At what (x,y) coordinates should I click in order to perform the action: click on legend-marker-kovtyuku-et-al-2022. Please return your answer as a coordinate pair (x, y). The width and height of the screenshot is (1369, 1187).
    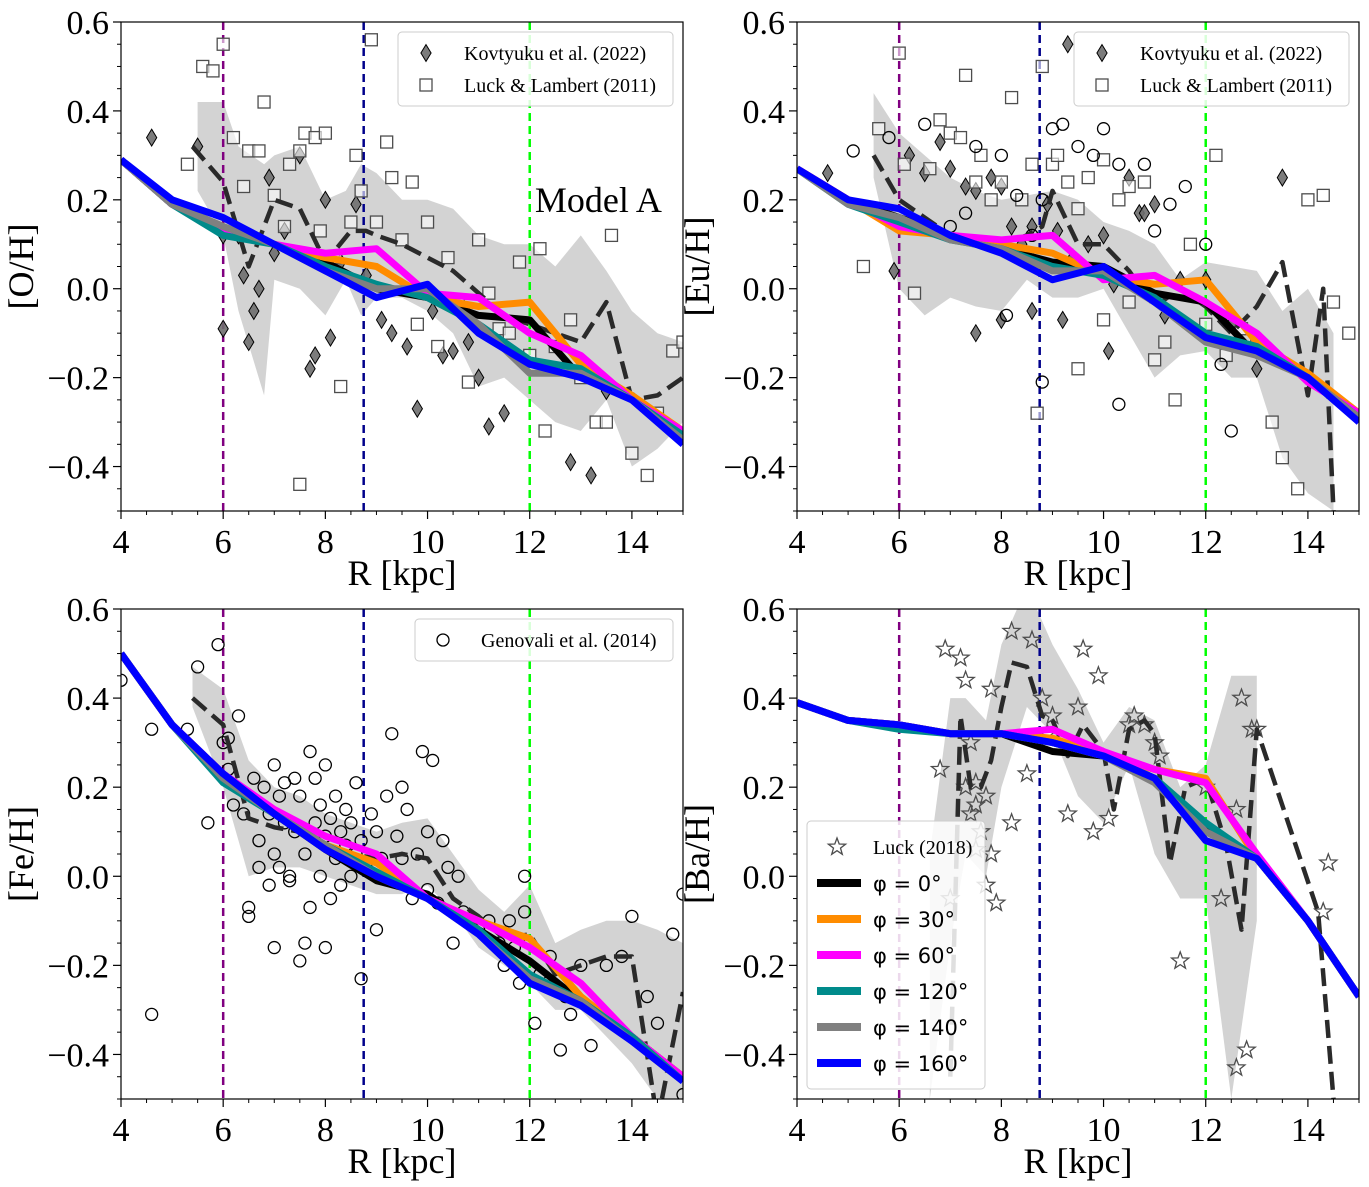
    Looking at the image, I should click on (1102, 53).